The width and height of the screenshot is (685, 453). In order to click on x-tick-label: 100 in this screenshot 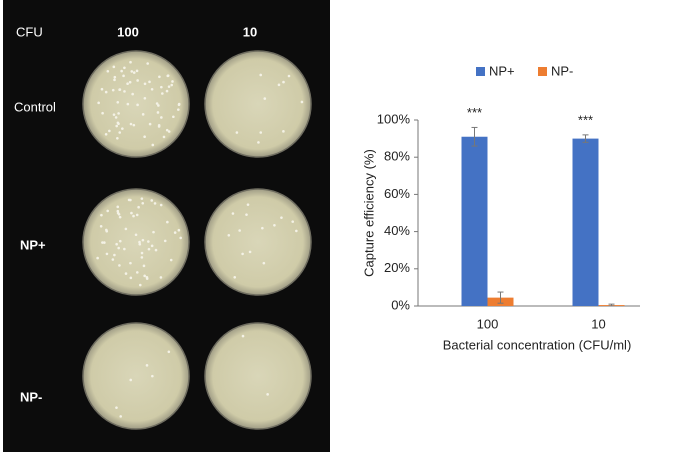, I will do `click(488, 323)`.